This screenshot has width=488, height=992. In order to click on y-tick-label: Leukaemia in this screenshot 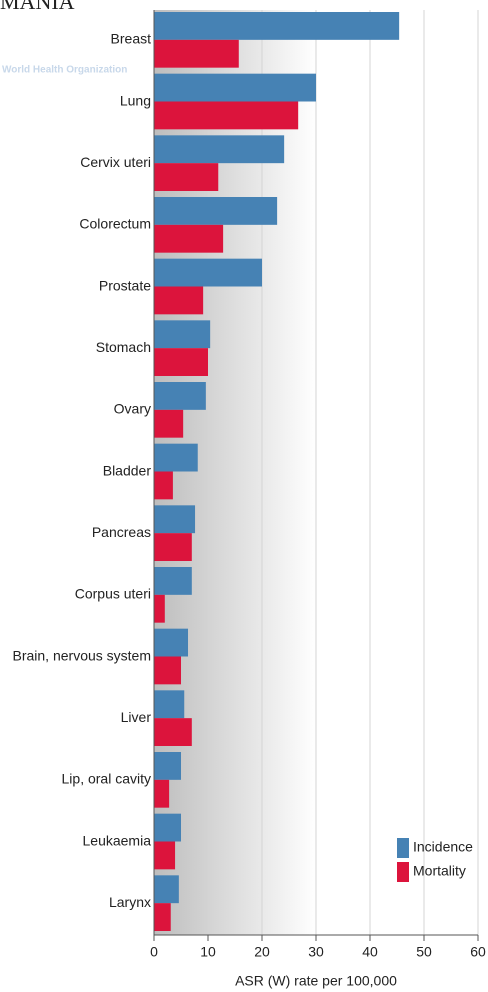, I will do `click(117, 840)`.